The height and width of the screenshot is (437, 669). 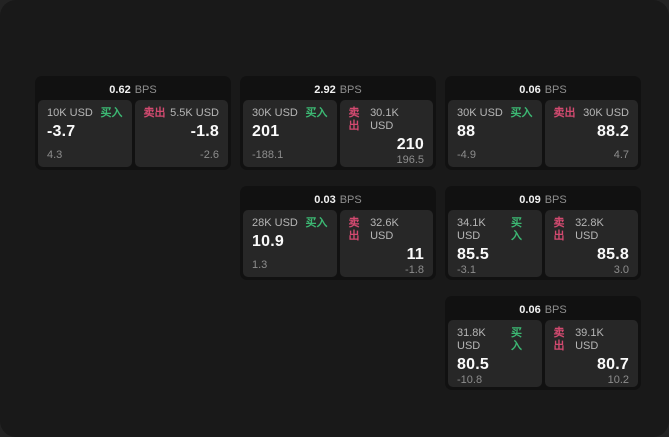 I want to click on buy-change: -188.1, so click(x=268, y=155).